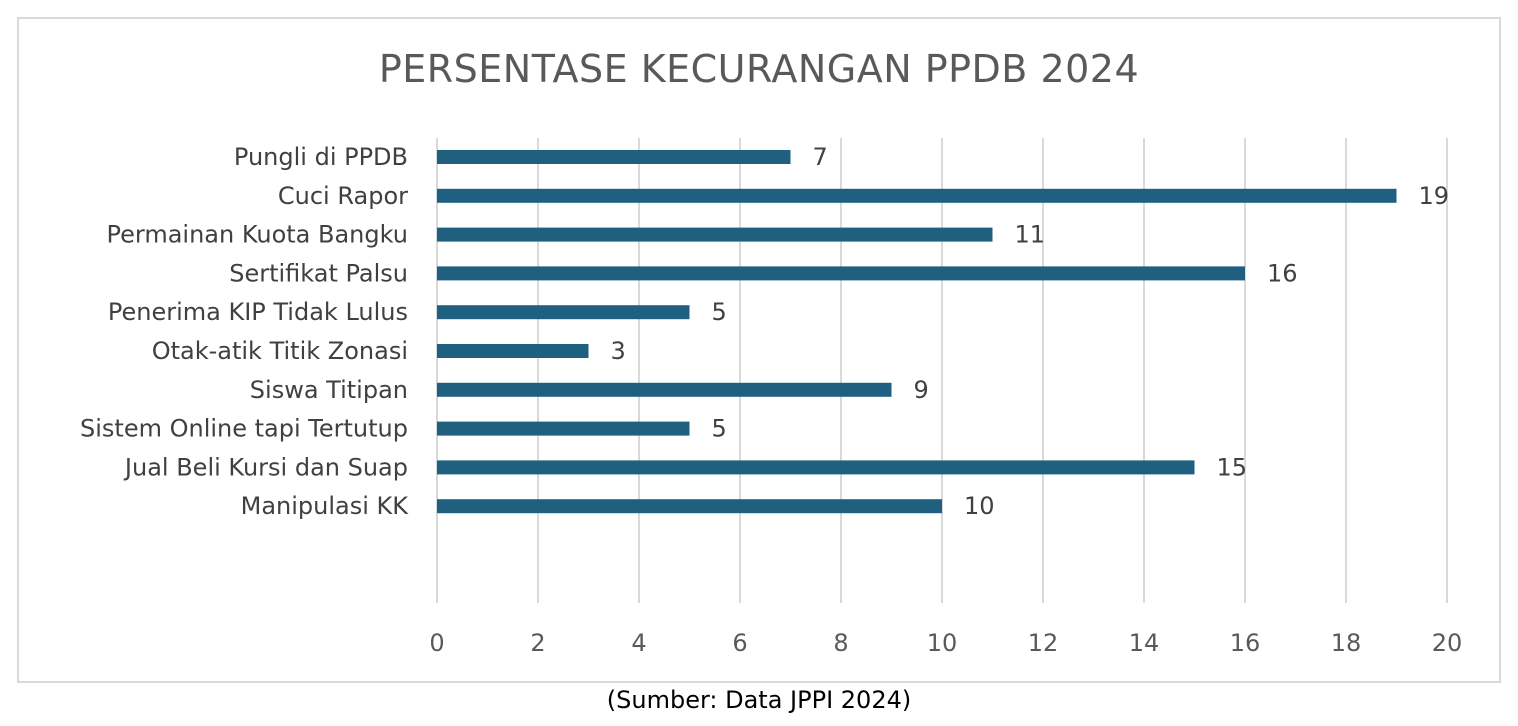 Image resolution: width=1518 pixels, height=726 pixels. I want to click on category-label: Pungli di PPDB, so click(321, 157).